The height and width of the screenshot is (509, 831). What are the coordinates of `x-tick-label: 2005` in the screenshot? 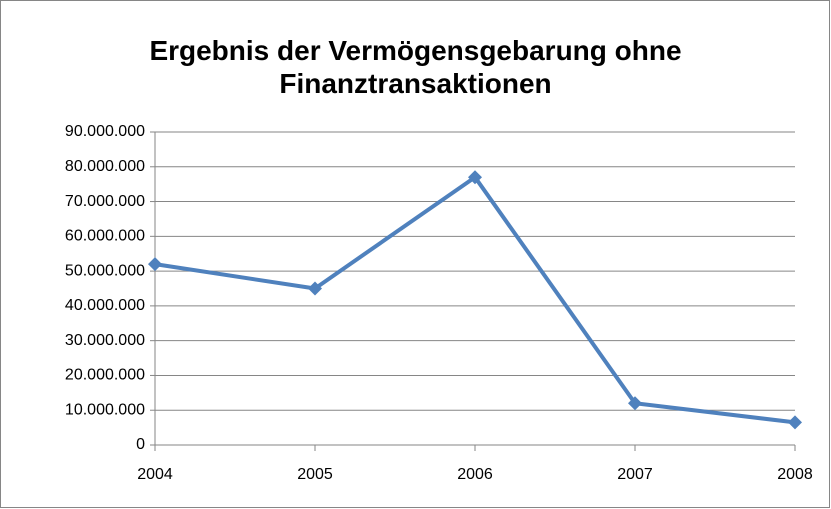 It's located at (315, 474).